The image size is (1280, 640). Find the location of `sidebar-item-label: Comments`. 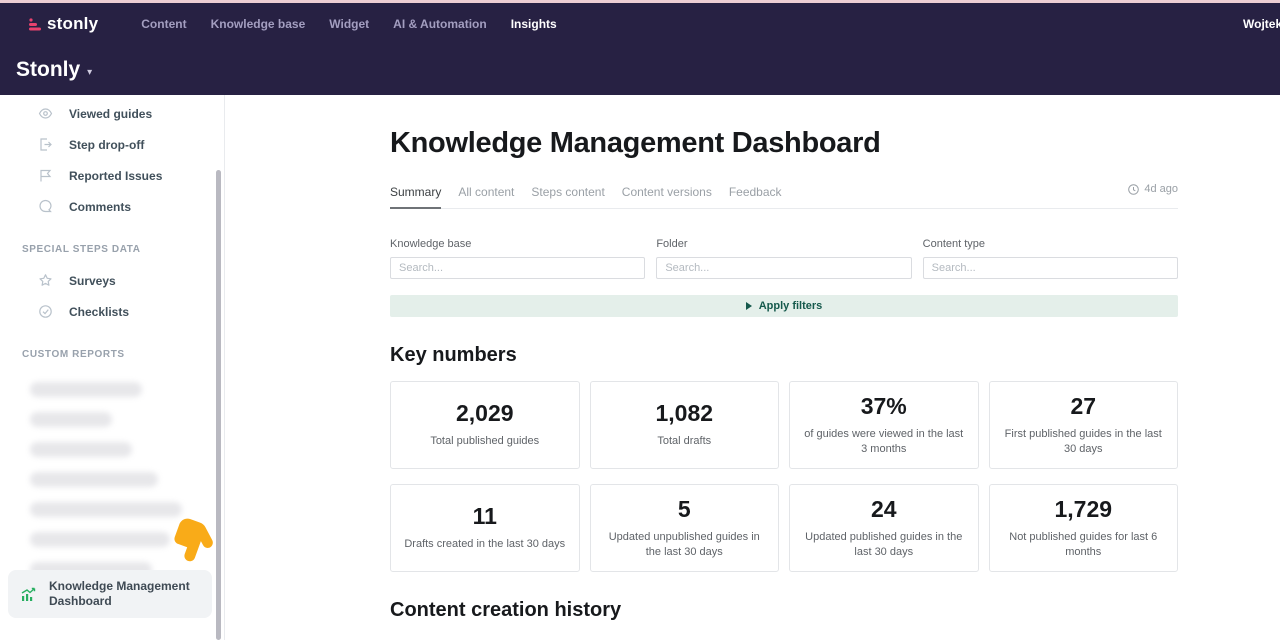

sidebar-item-label: Comments is located at coordinates (100, 206).